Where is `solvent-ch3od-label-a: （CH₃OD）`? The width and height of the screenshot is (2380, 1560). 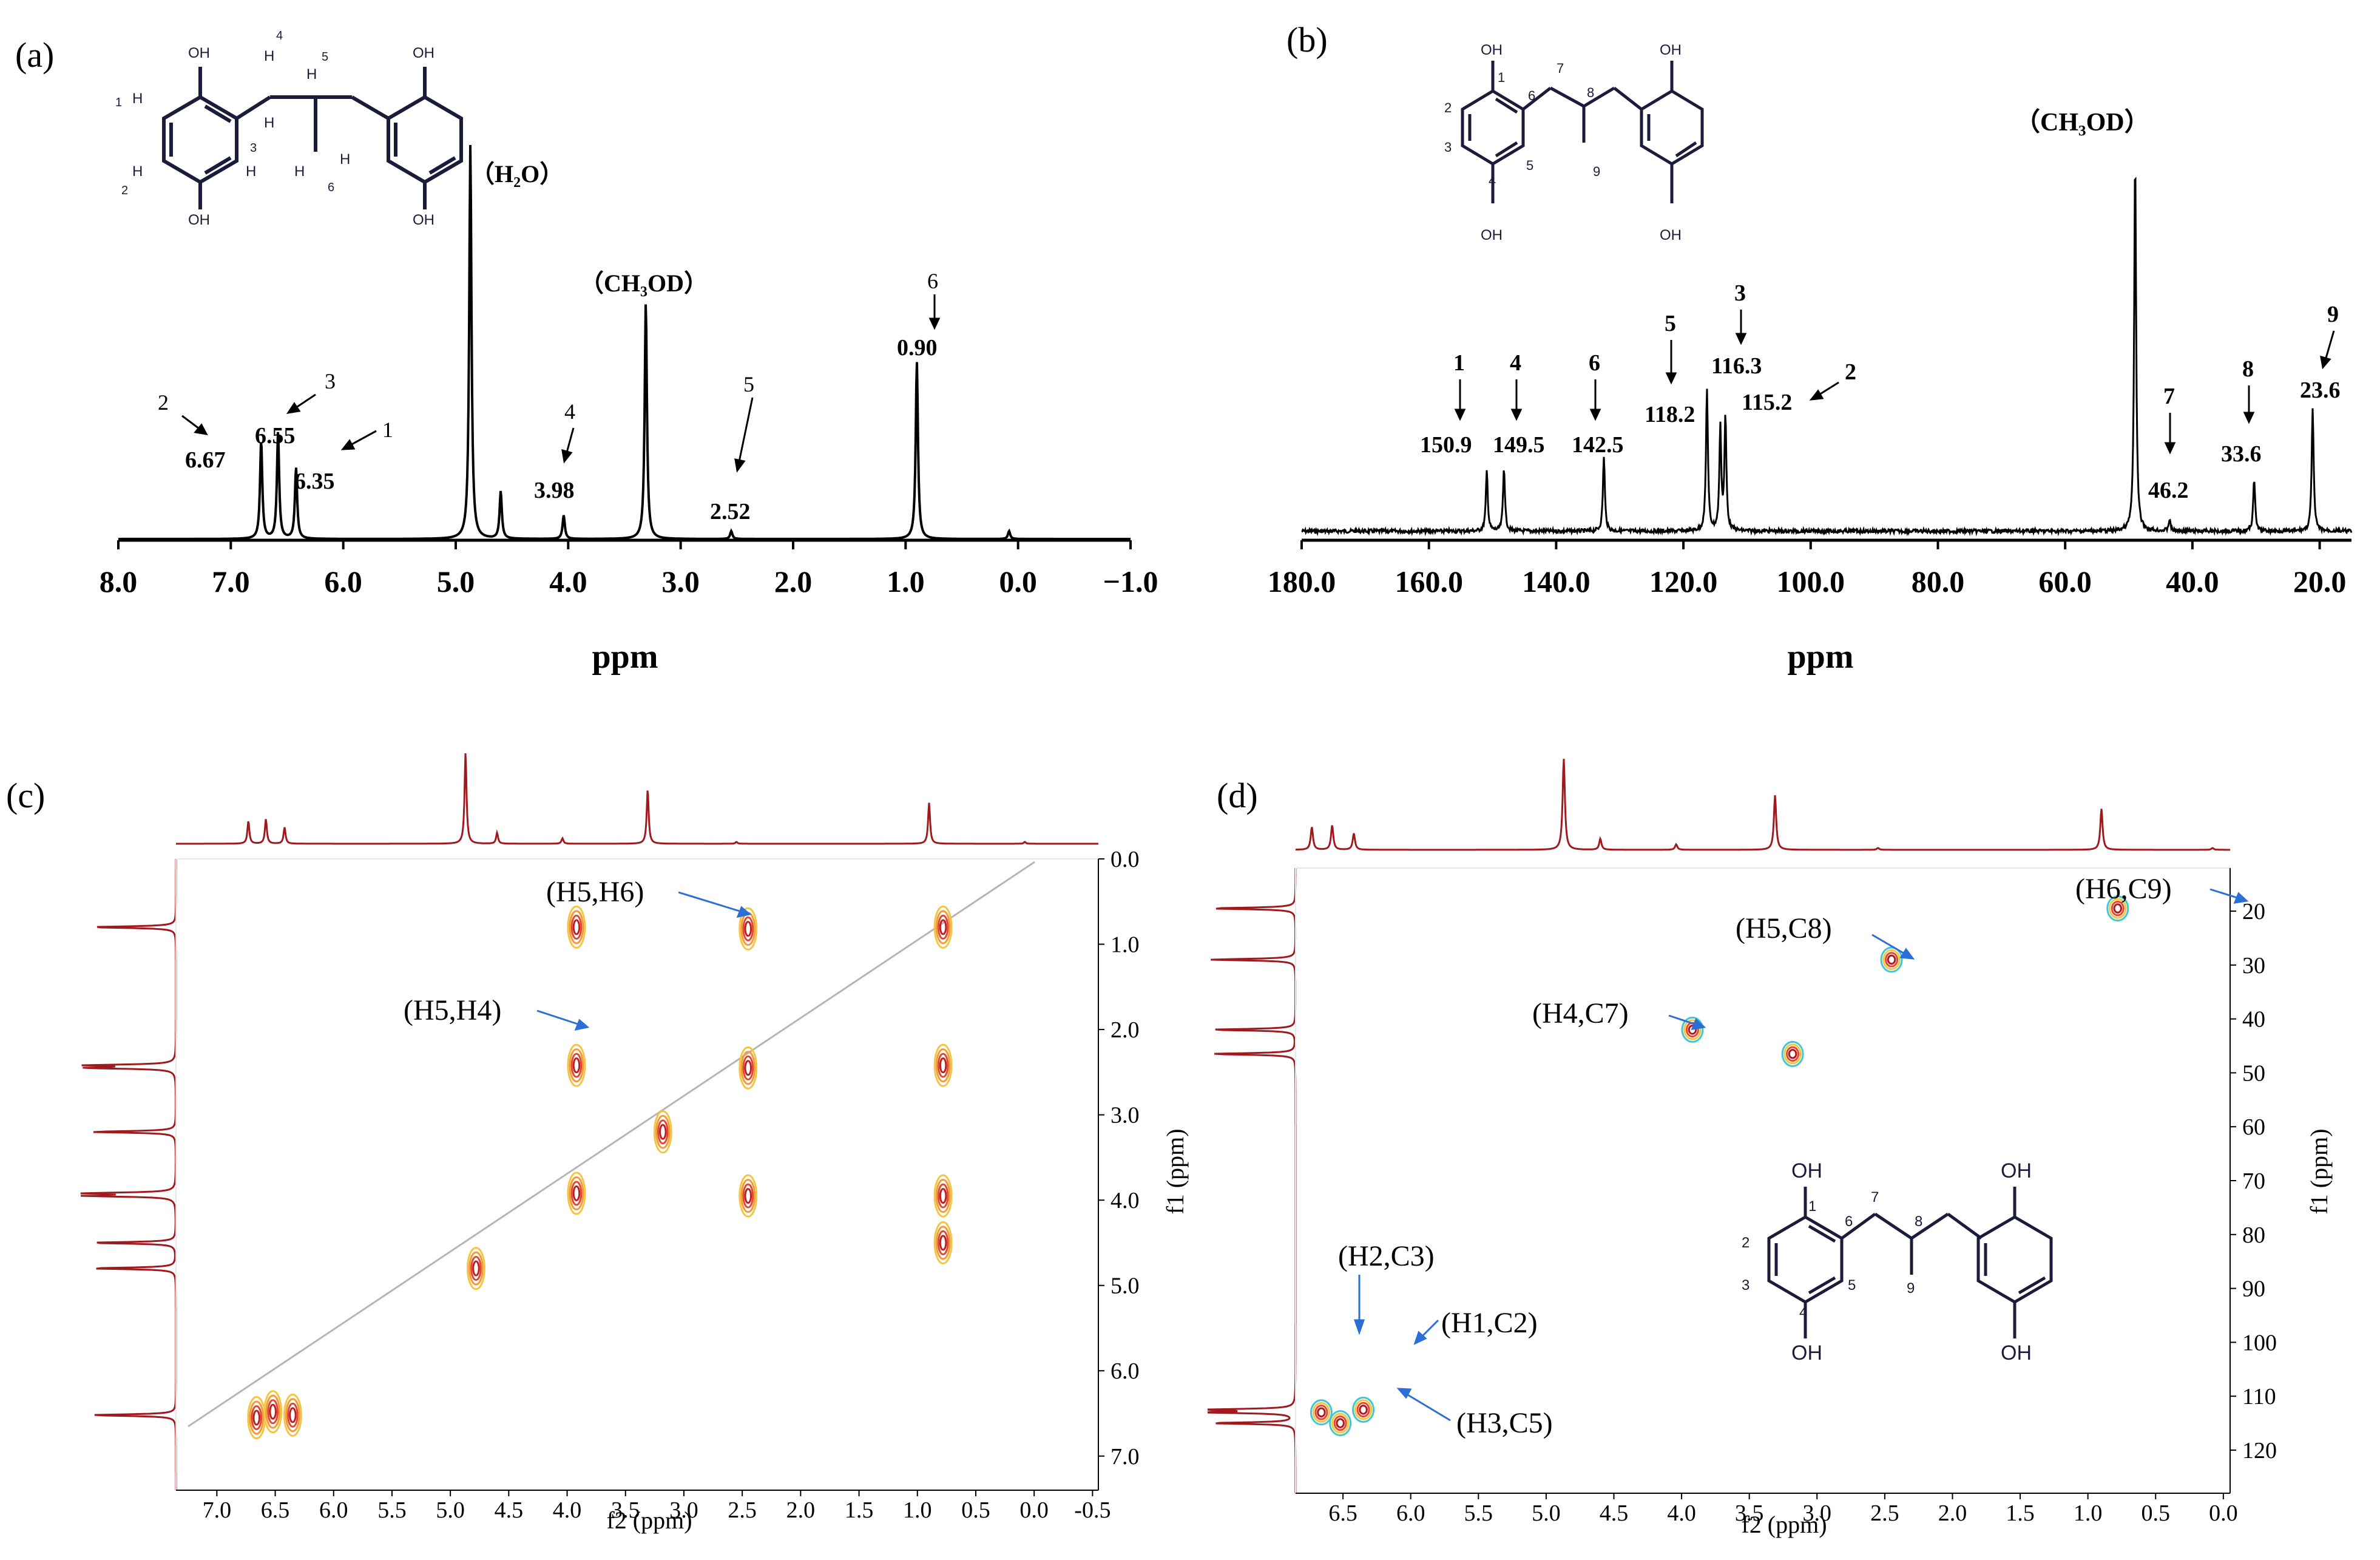 solvent-ch3od-label-a: （CH₃OD） is located at coordinates (644, 283).